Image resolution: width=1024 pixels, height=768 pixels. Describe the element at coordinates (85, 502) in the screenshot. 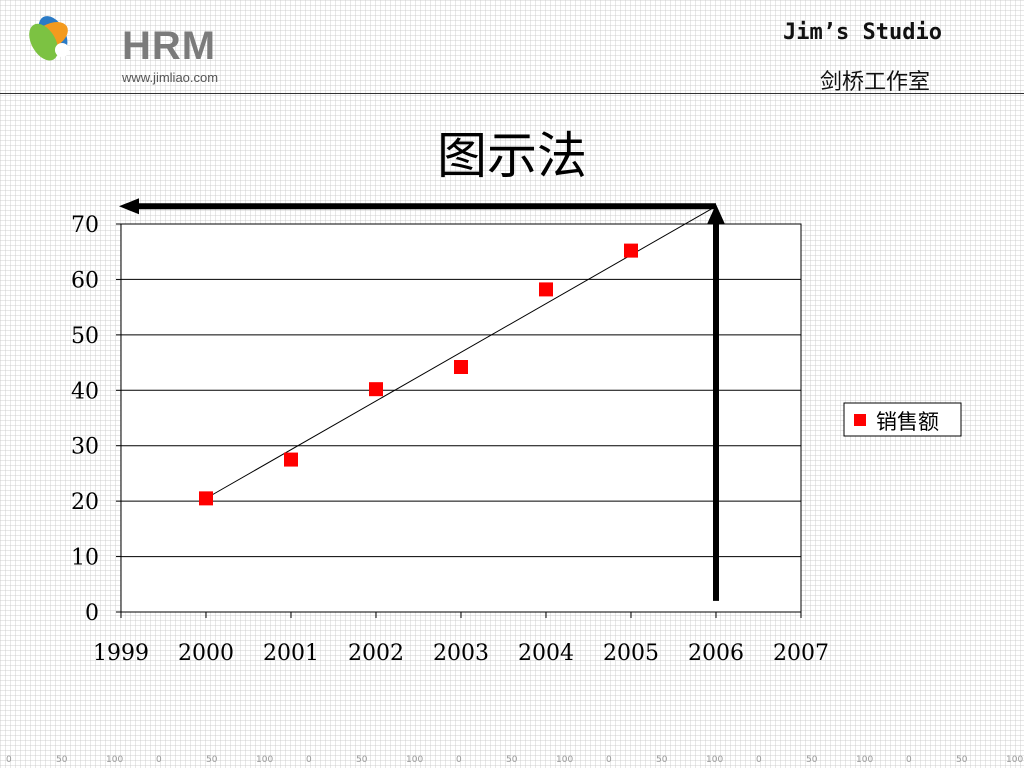

I see `y-tick-label: 20` at that location.